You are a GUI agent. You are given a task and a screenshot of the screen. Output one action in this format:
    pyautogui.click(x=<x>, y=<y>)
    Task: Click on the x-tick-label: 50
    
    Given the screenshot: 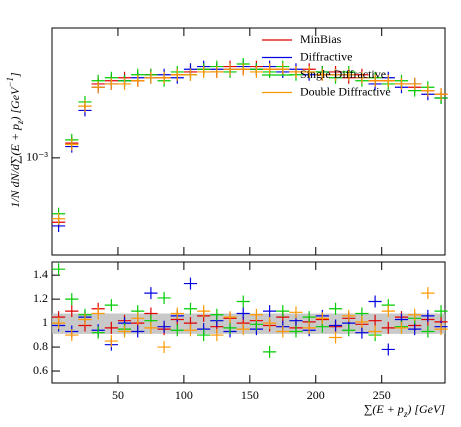 What is the action you would take?
    pyautogui.click(x=118, y=395)
    